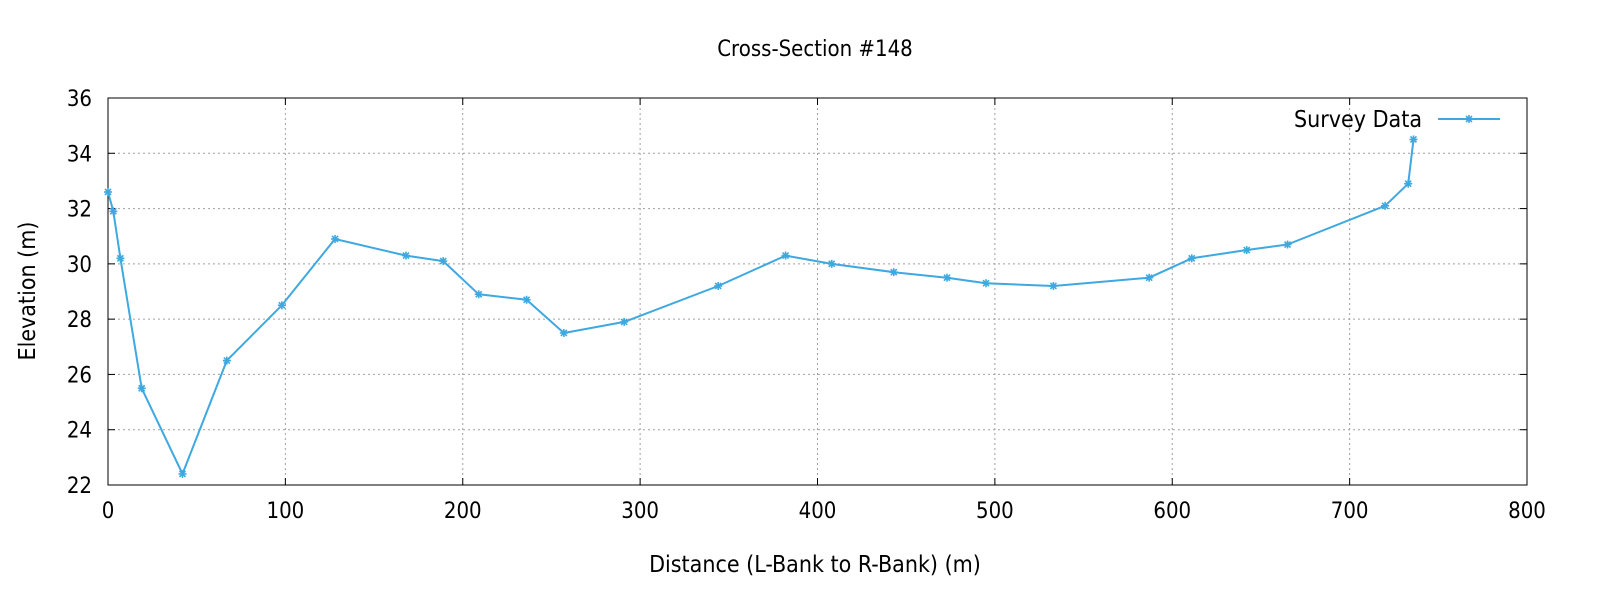  Describe the element at coordinates (79, 265) in the screenshot. I see `y-tick-label: 30` at that location.